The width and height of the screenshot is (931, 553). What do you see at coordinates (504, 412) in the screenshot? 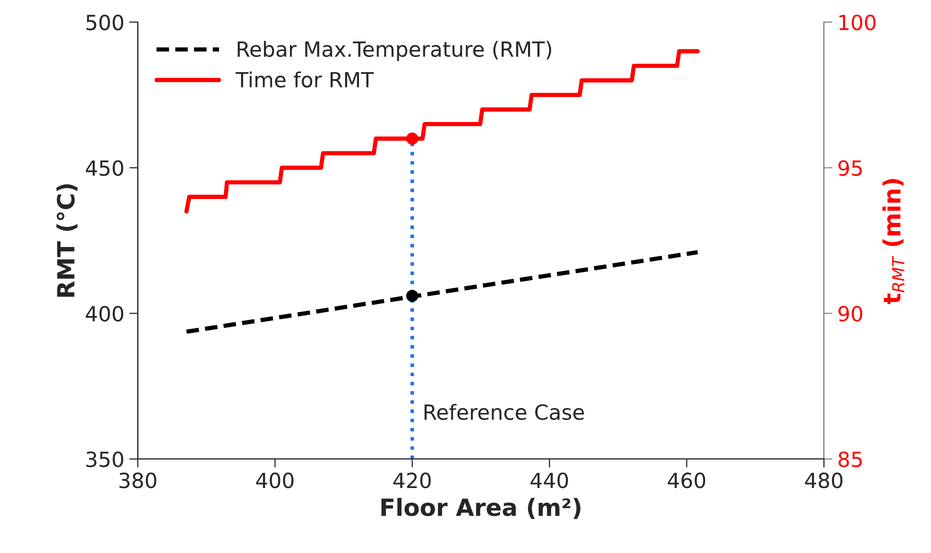
I see `ref-line-label: Reference Case` at bounding box center [504, 412].